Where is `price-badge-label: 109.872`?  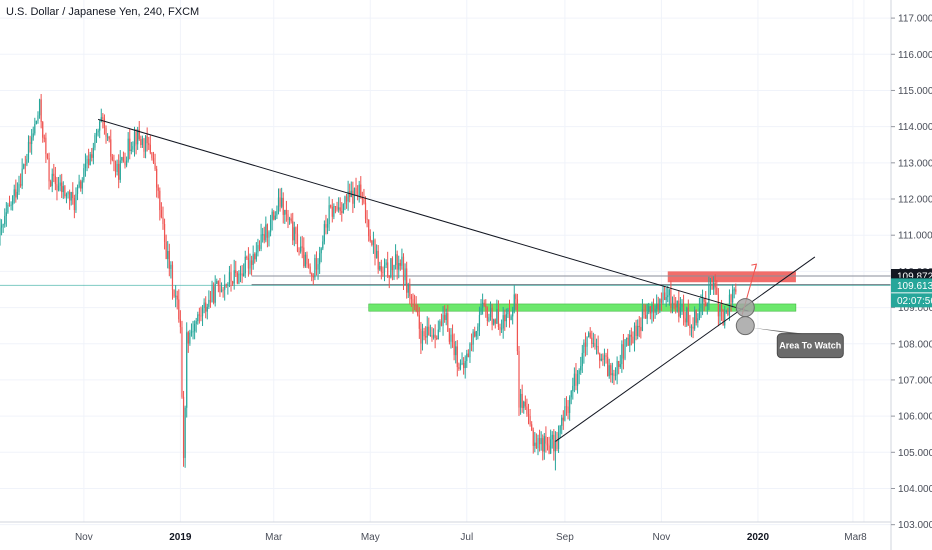 price-badge-label: 109.872 is located at coordinates (914, 277).